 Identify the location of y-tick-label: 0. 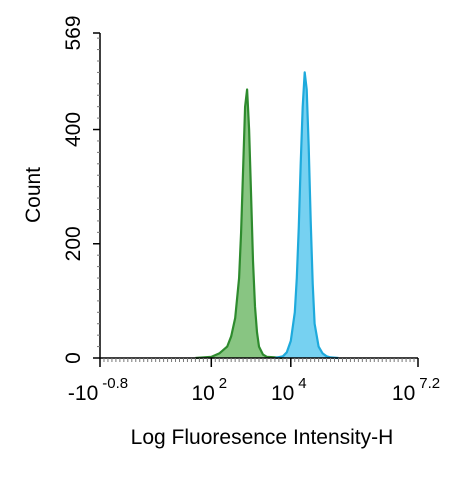
(73, 358).